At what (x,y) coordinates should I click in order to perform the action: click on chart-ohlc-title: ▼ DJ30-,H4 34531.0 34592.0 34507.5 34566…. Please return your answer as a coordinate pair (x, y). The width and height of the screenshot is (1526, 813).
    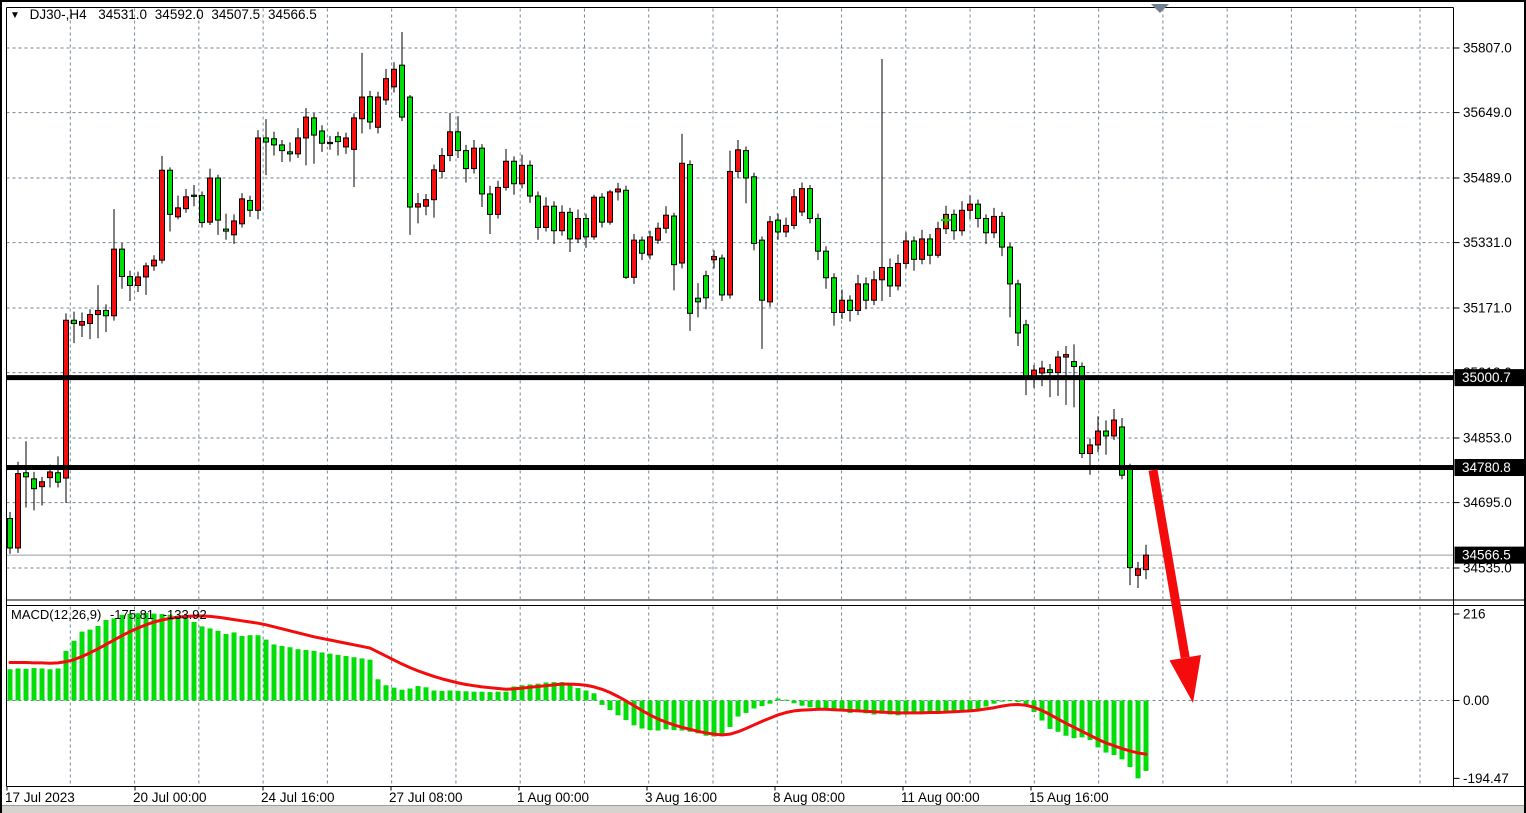
    Looking at the image, I should click on (165, 14).